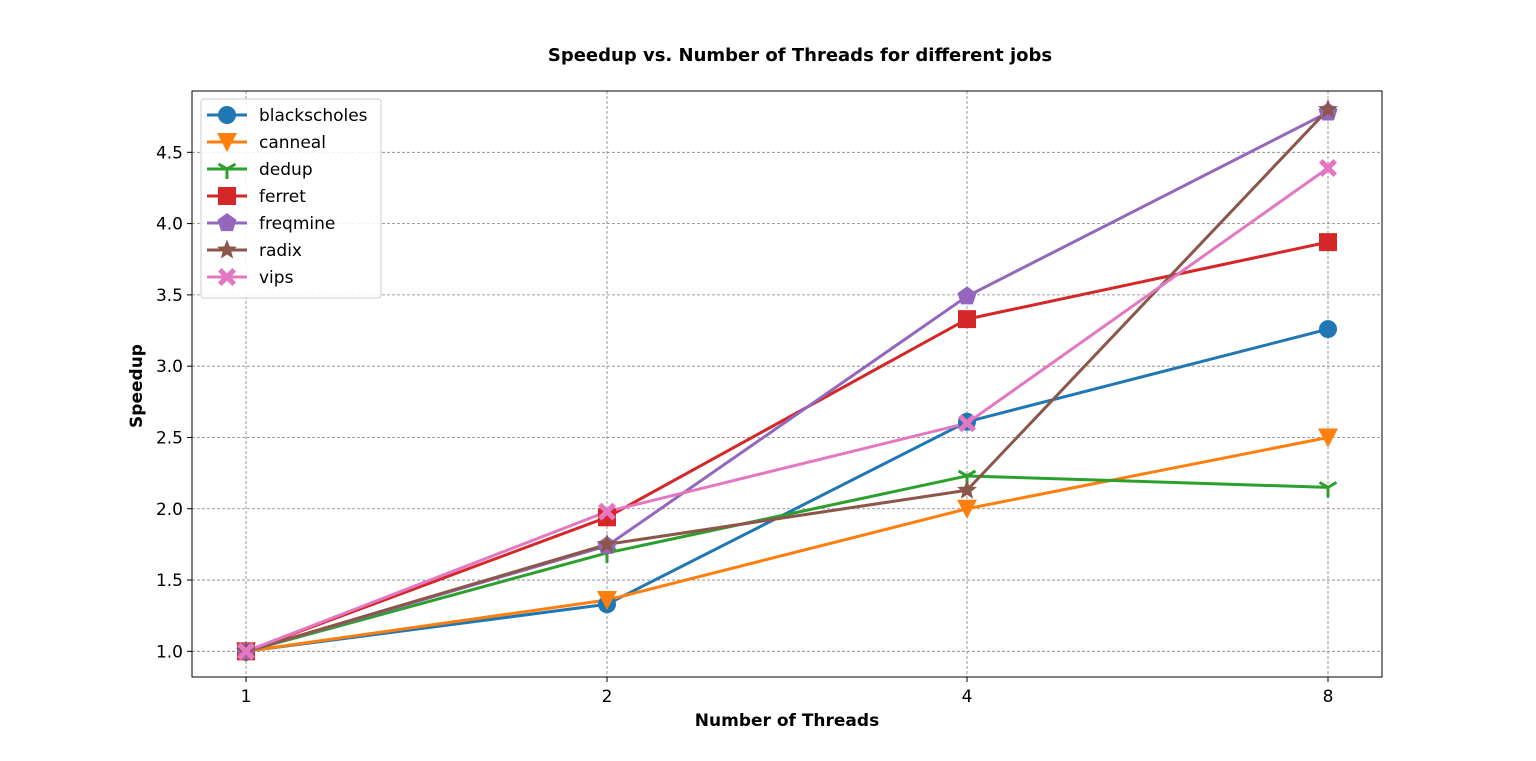 The image size is (1536, 761). What do you see at coordinates (282, 197) in the screenshot?
I see `legend-label: ferret` at bounding box center [282, 197].